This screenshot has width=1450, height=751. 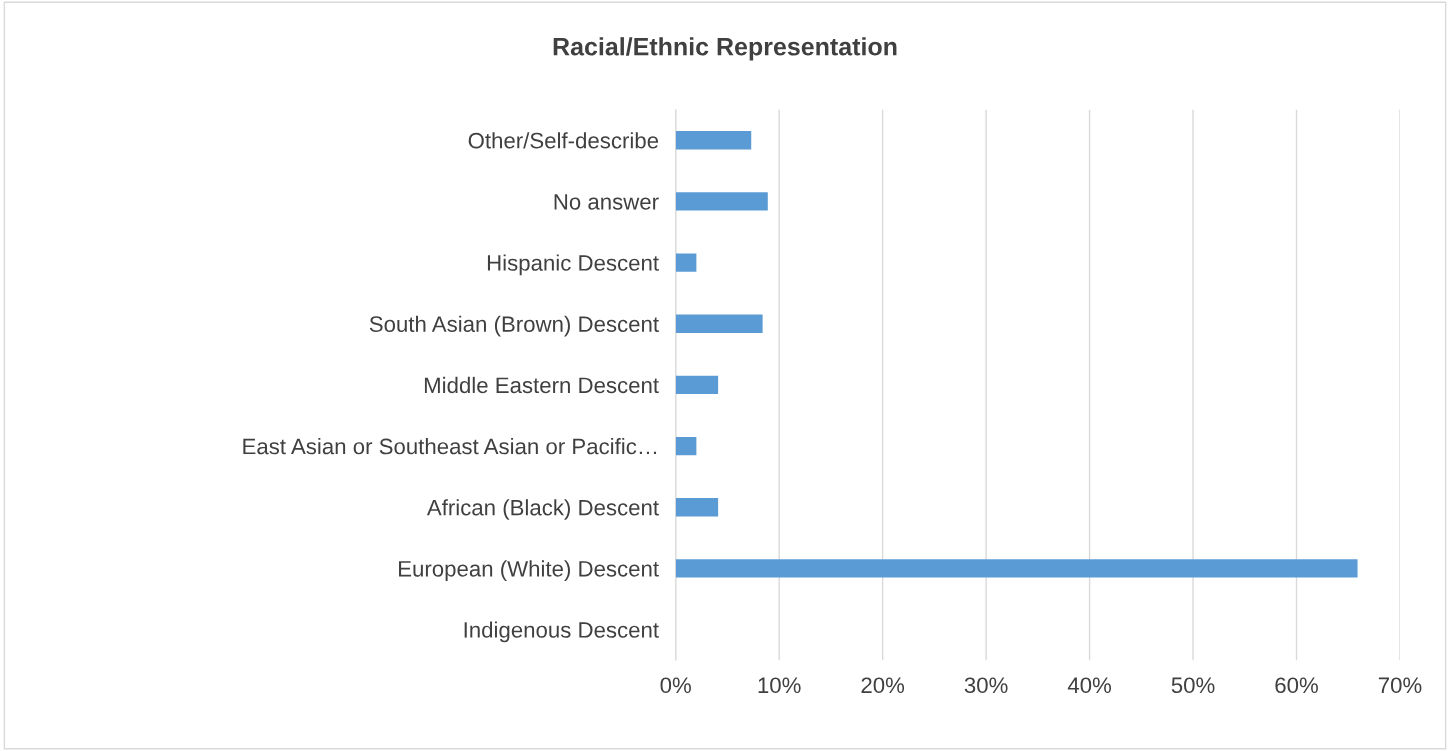 What do you see at coordinates (563, 140) in the screenshot?
I see `y-tick-label: Other/Self-describe` at bounding box center [563, 140].